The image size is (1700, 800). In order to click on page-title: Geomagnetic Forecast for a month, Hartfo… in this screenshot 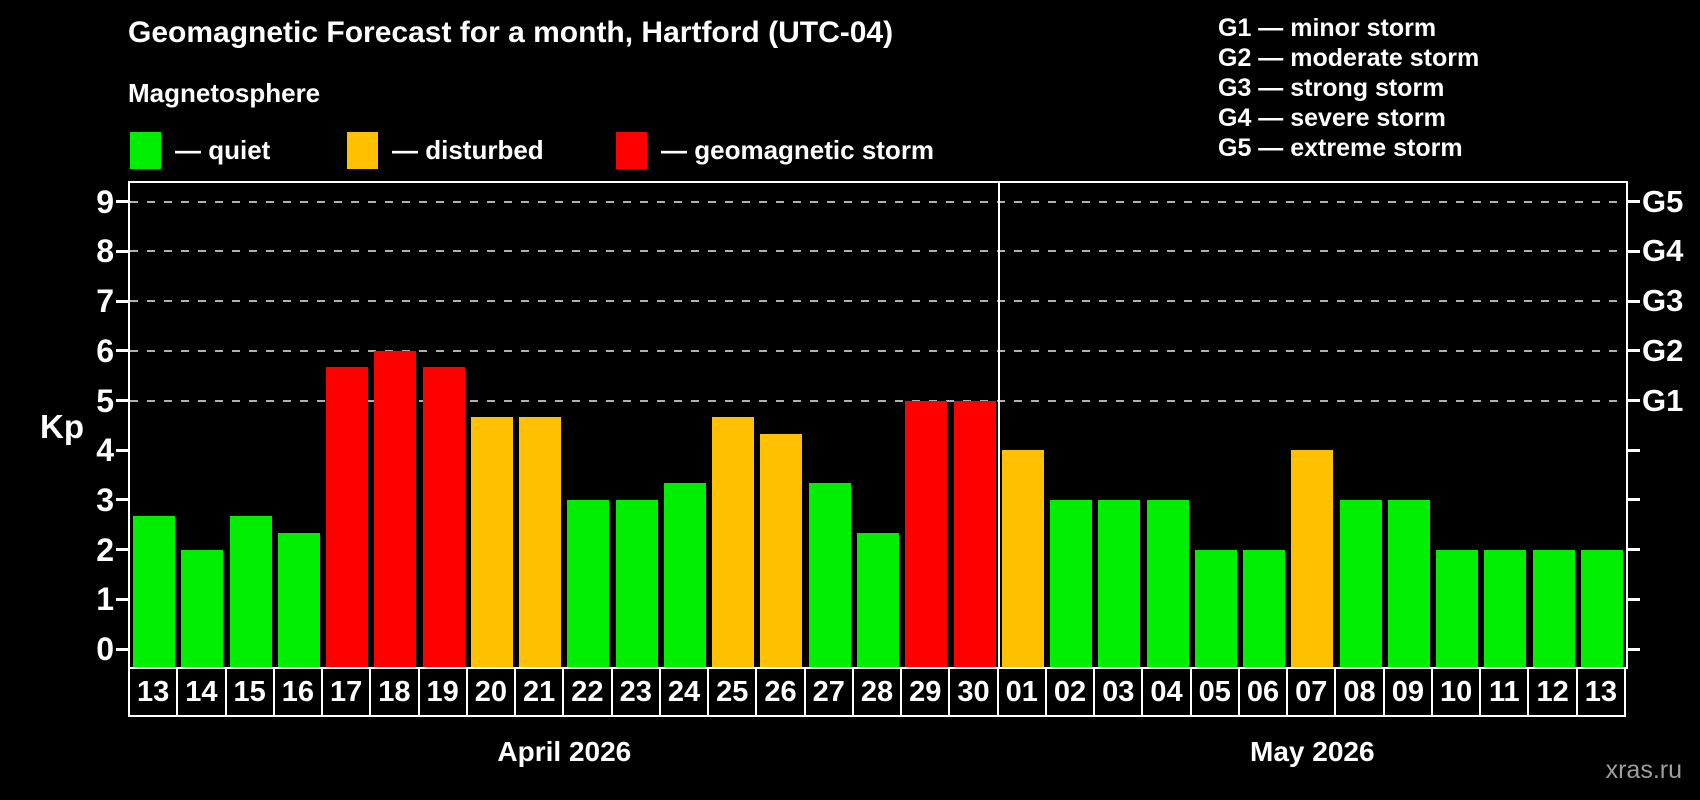, I will do `click(511, 32)`.